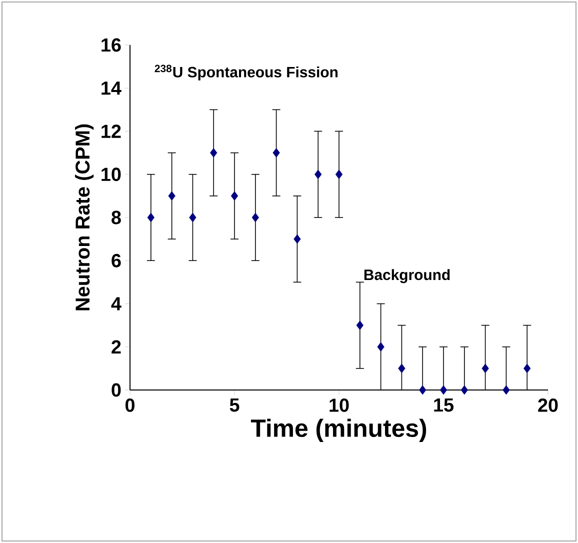 This screenshot has height=543, width=578. What do you see at coordinates (235, 405) in the screenshot?
I see `x-tick-label: 5` at bounding box center [235, 405].